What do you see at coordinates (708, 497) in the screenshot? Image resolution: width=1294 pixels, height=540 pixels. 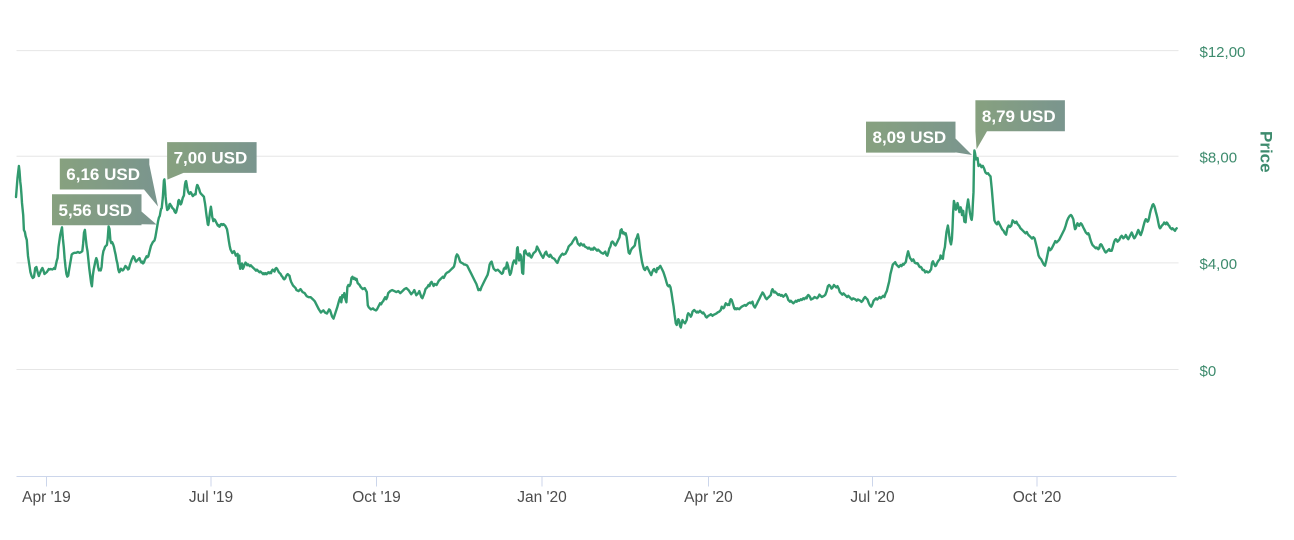 I see `svg-text: Apr '20` at bounding box center [708, 497].